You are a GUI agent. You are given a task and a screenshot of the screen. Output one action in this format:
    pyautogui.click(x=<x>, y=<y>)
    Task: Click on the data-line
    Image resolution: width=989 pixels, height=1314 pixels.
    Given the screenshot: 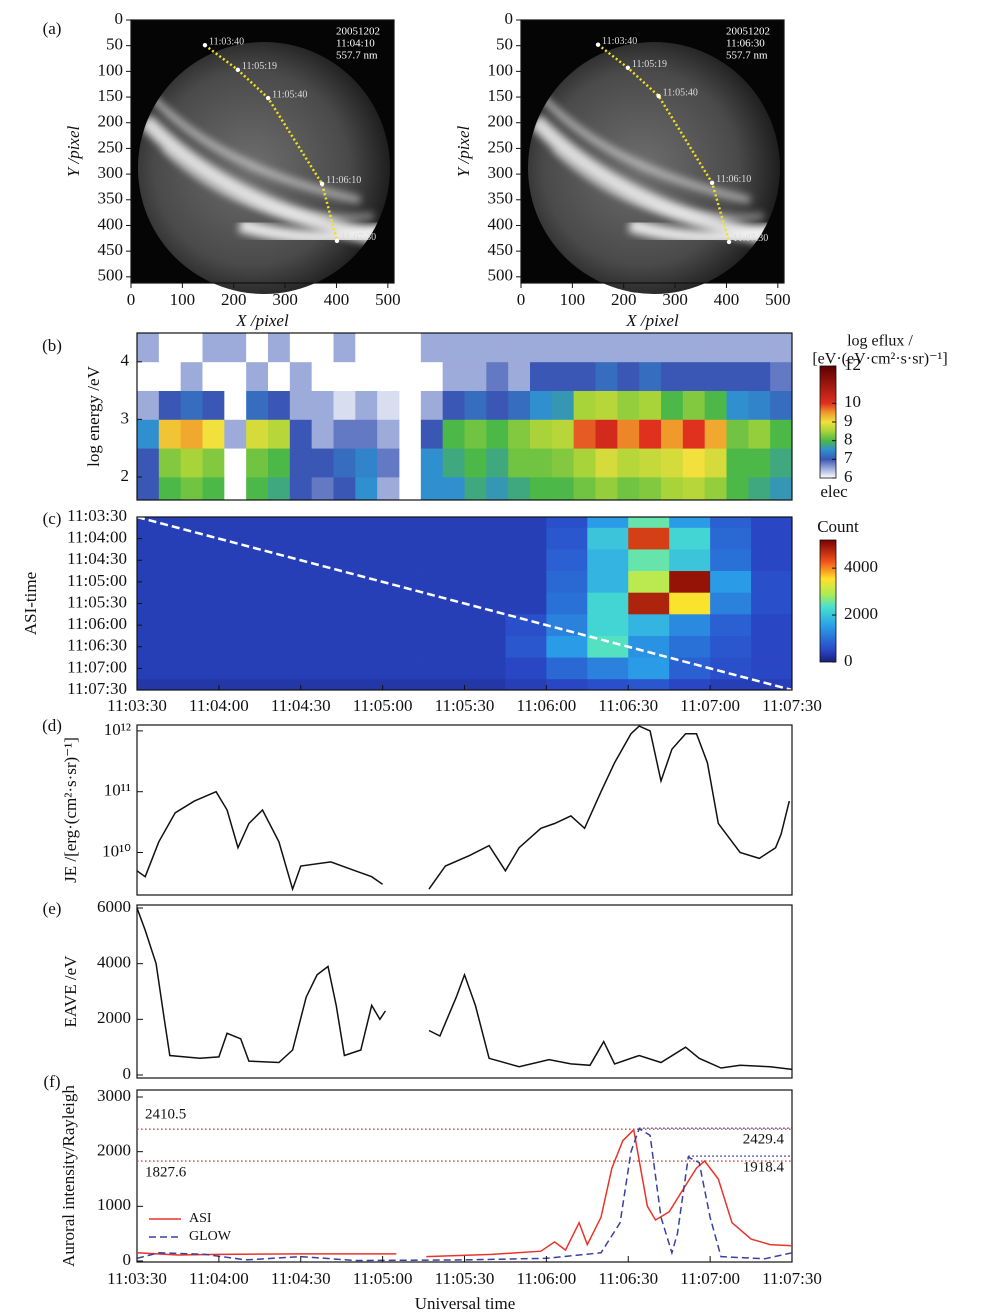 What is the action you would take?
    pyautogui.click(x=464, y=1193)
    